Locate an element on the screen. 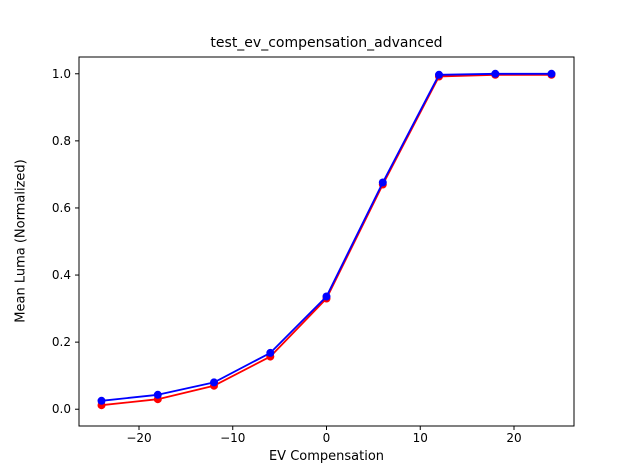 The image size is (634, 473). y-tick-label: 0.6 is located at coordinates (61, 208).